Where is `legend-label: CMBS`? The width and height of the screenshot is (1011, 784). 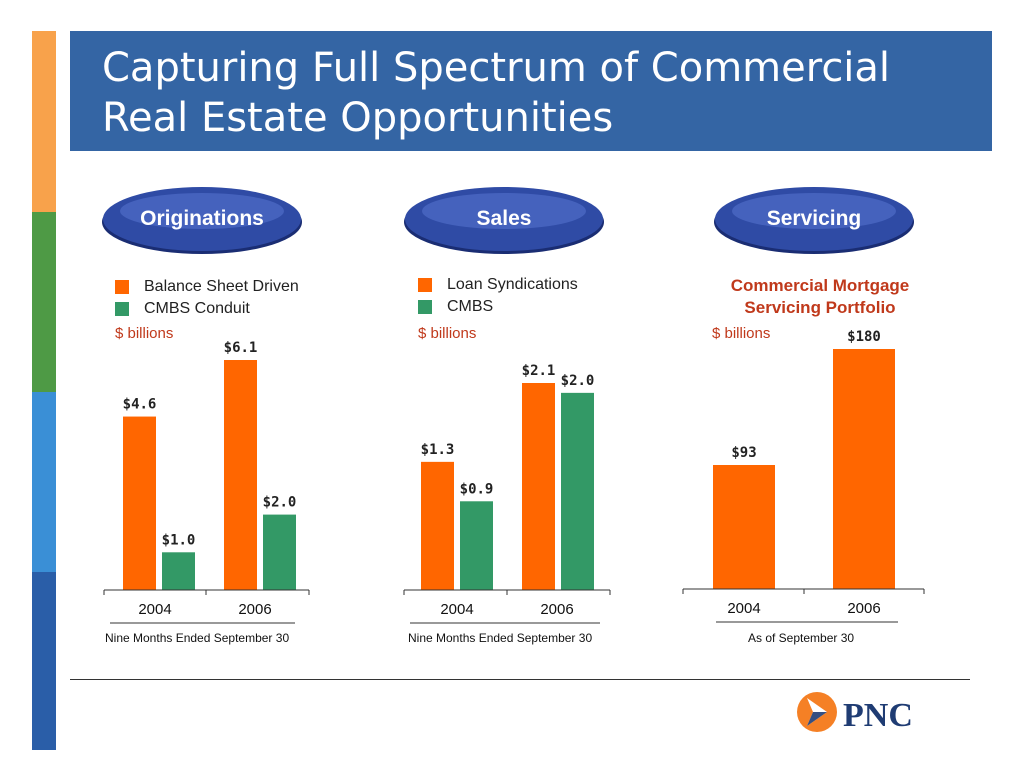
legend-label: CMBS is located at coordinates (470, 306).